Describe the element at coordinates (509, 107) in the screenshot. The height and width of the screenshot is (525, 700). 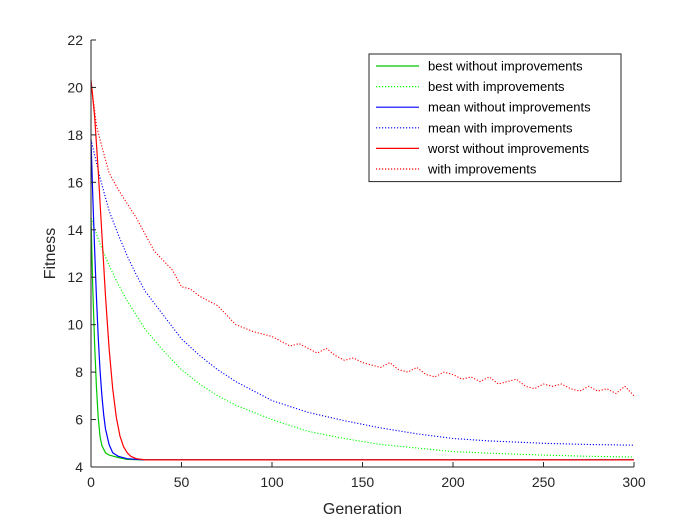
I see `legend-label: mean without improvements` at that location.